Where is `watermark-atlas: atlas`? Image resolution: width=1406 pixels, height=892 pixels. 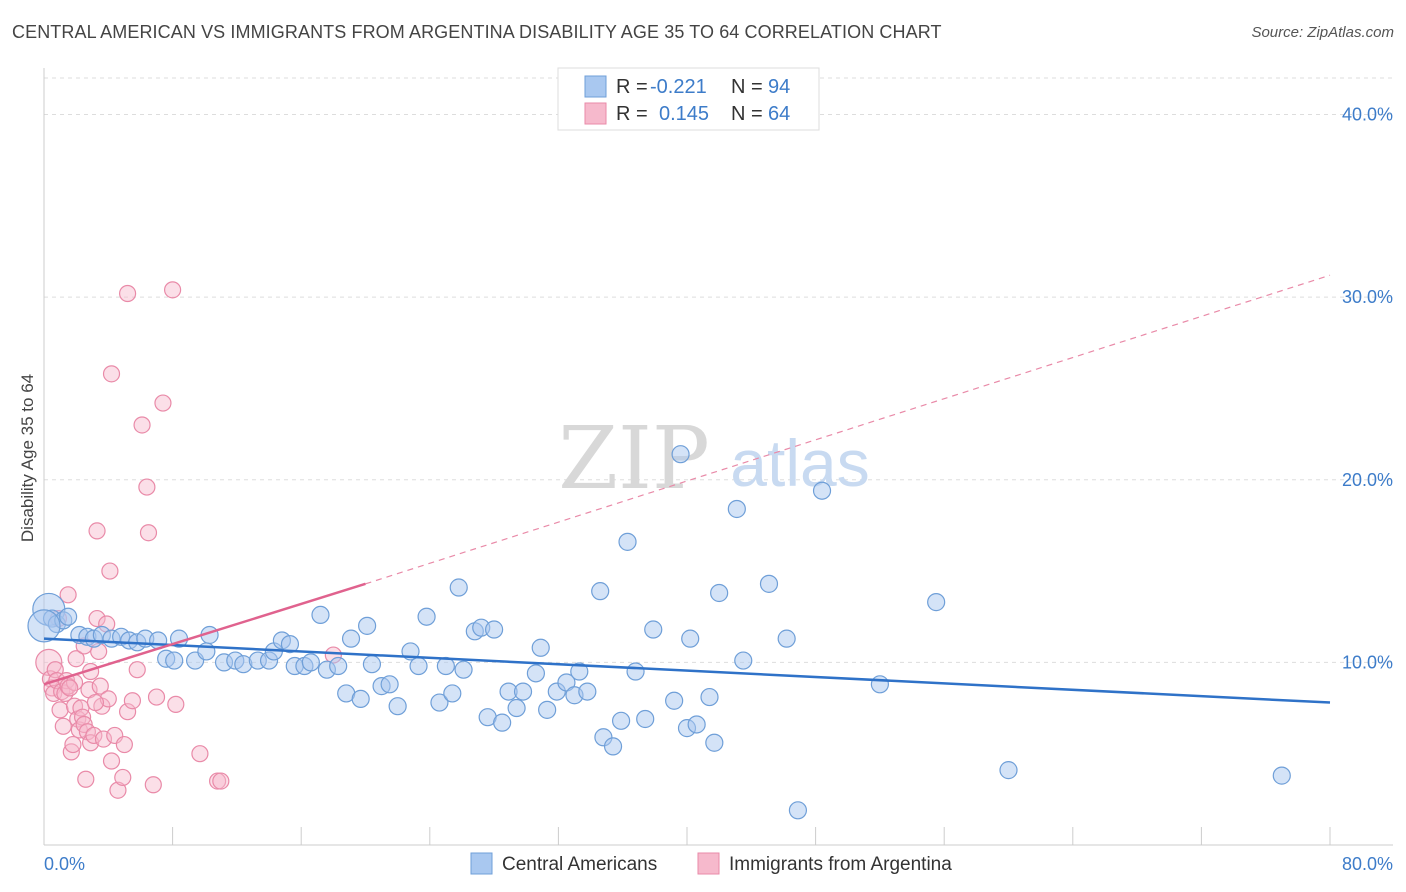 watermark-atlas: atlas is located at coordinates (799, 463).